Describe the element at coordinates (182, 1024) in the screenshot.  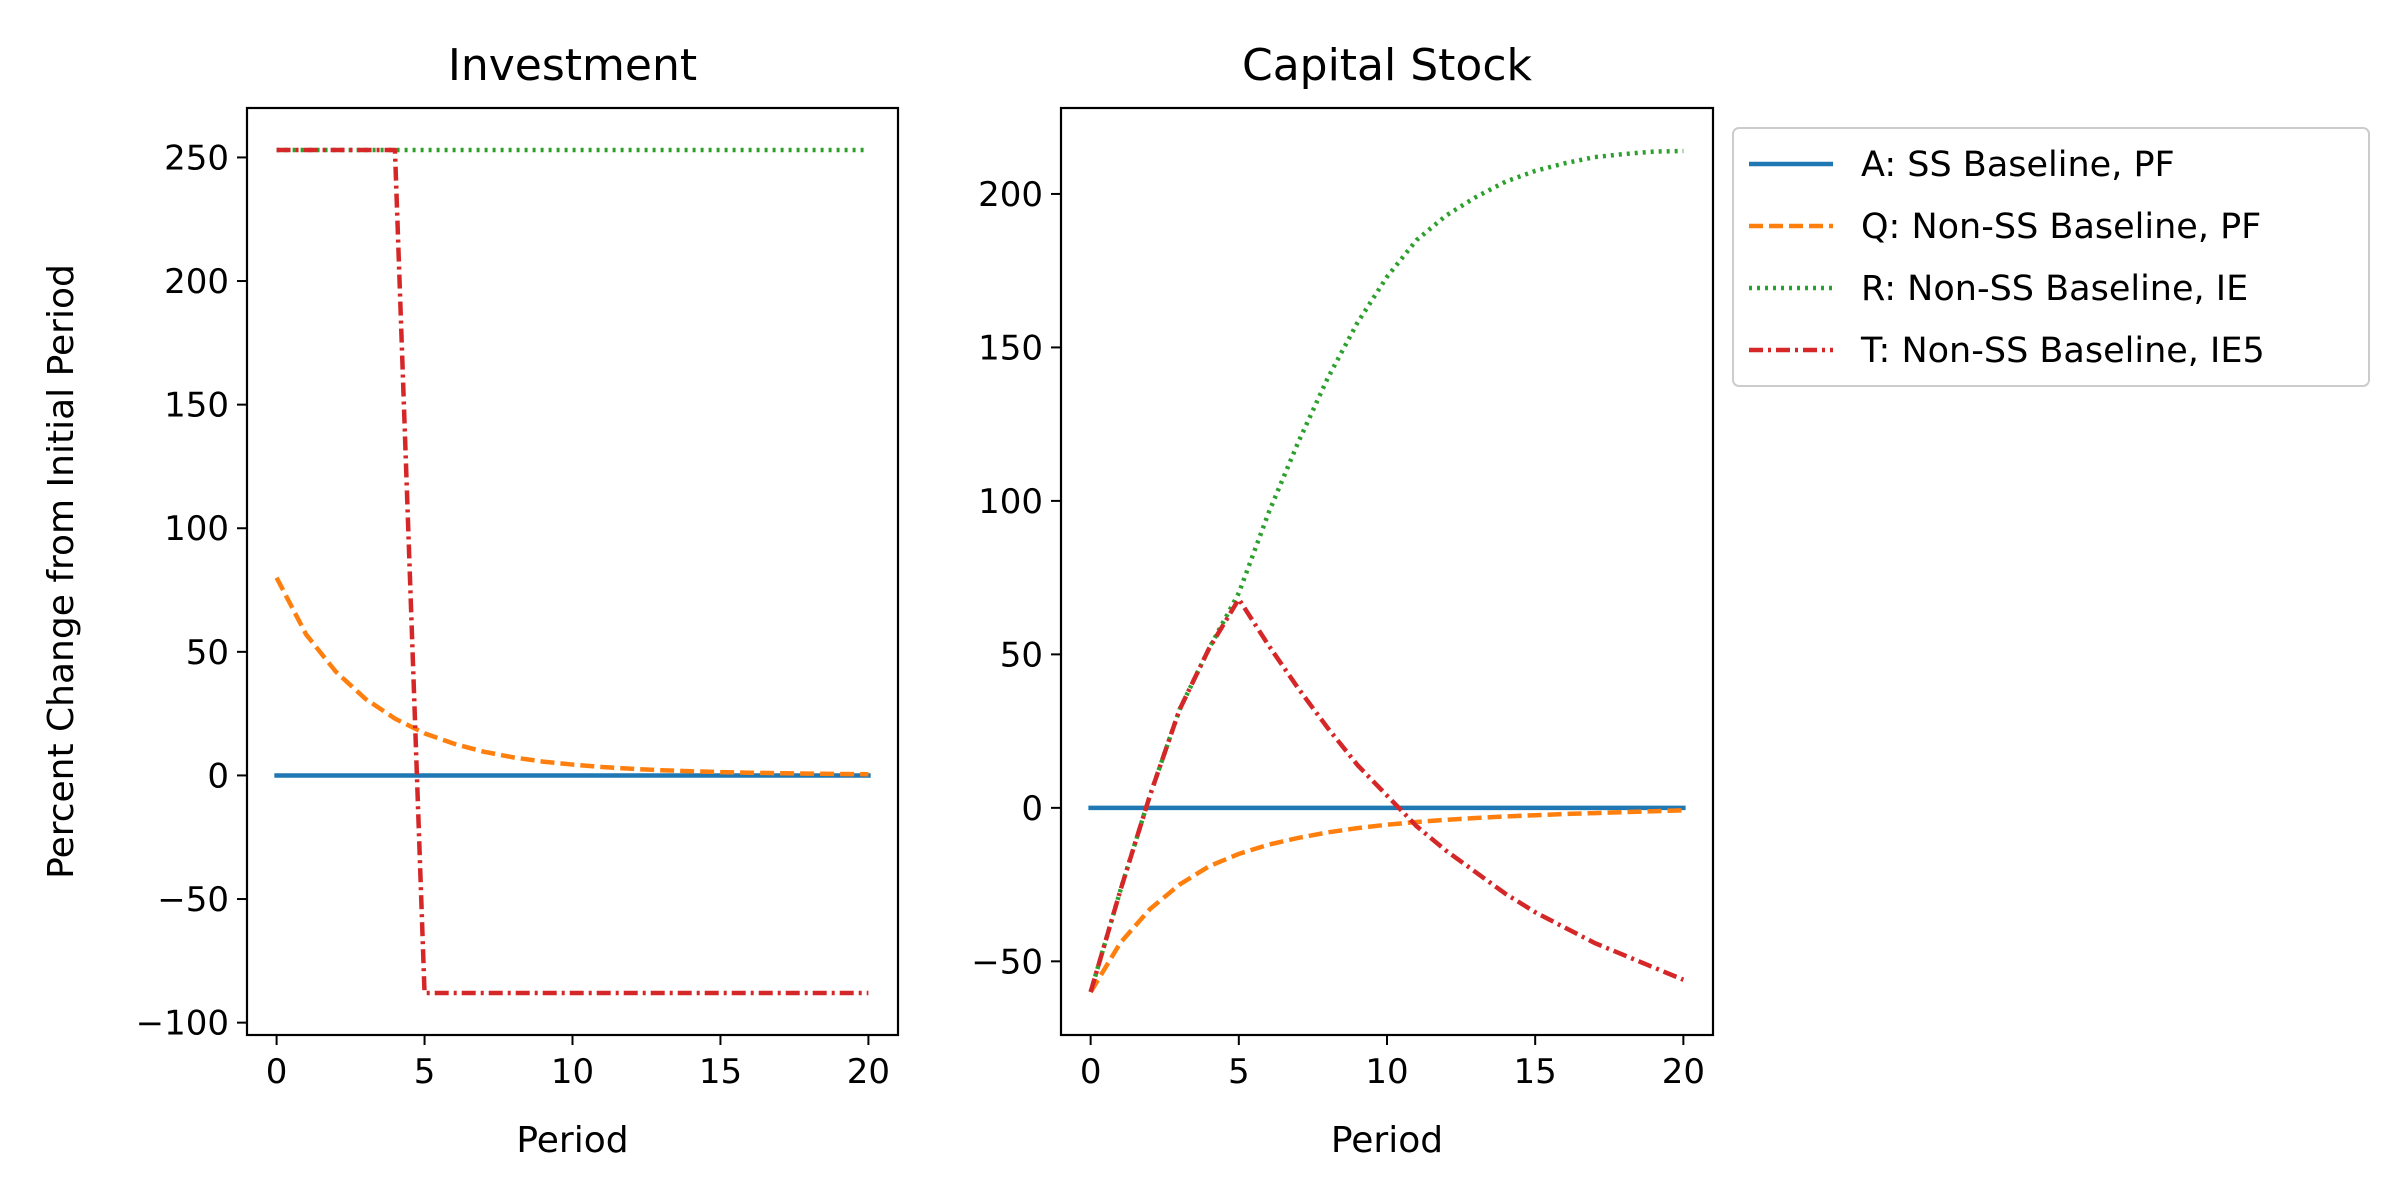
I see `y-tick-label: −100` at that location.